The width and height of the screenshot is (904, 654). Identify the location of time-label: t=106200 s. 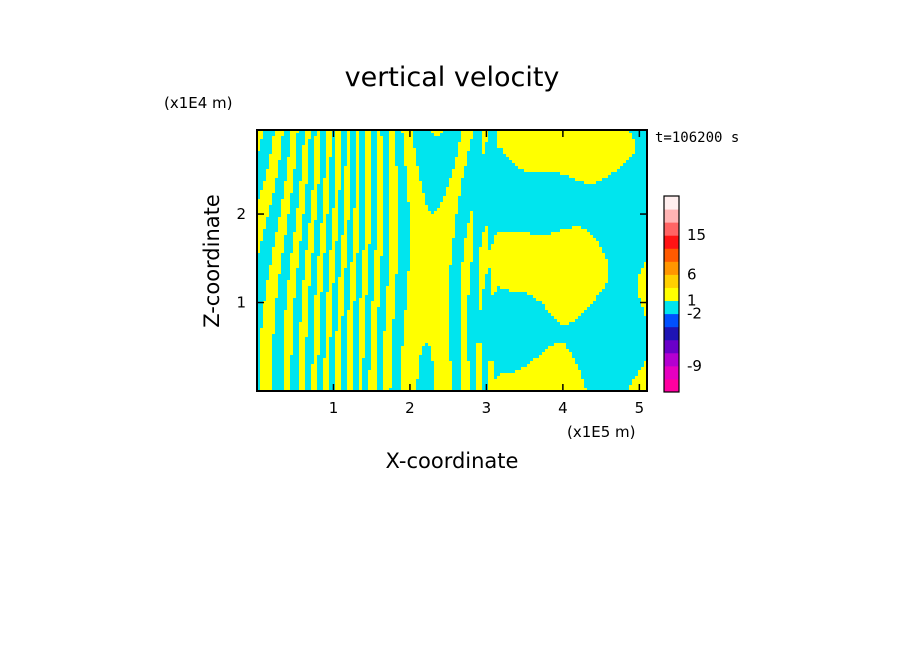
(697, 138).